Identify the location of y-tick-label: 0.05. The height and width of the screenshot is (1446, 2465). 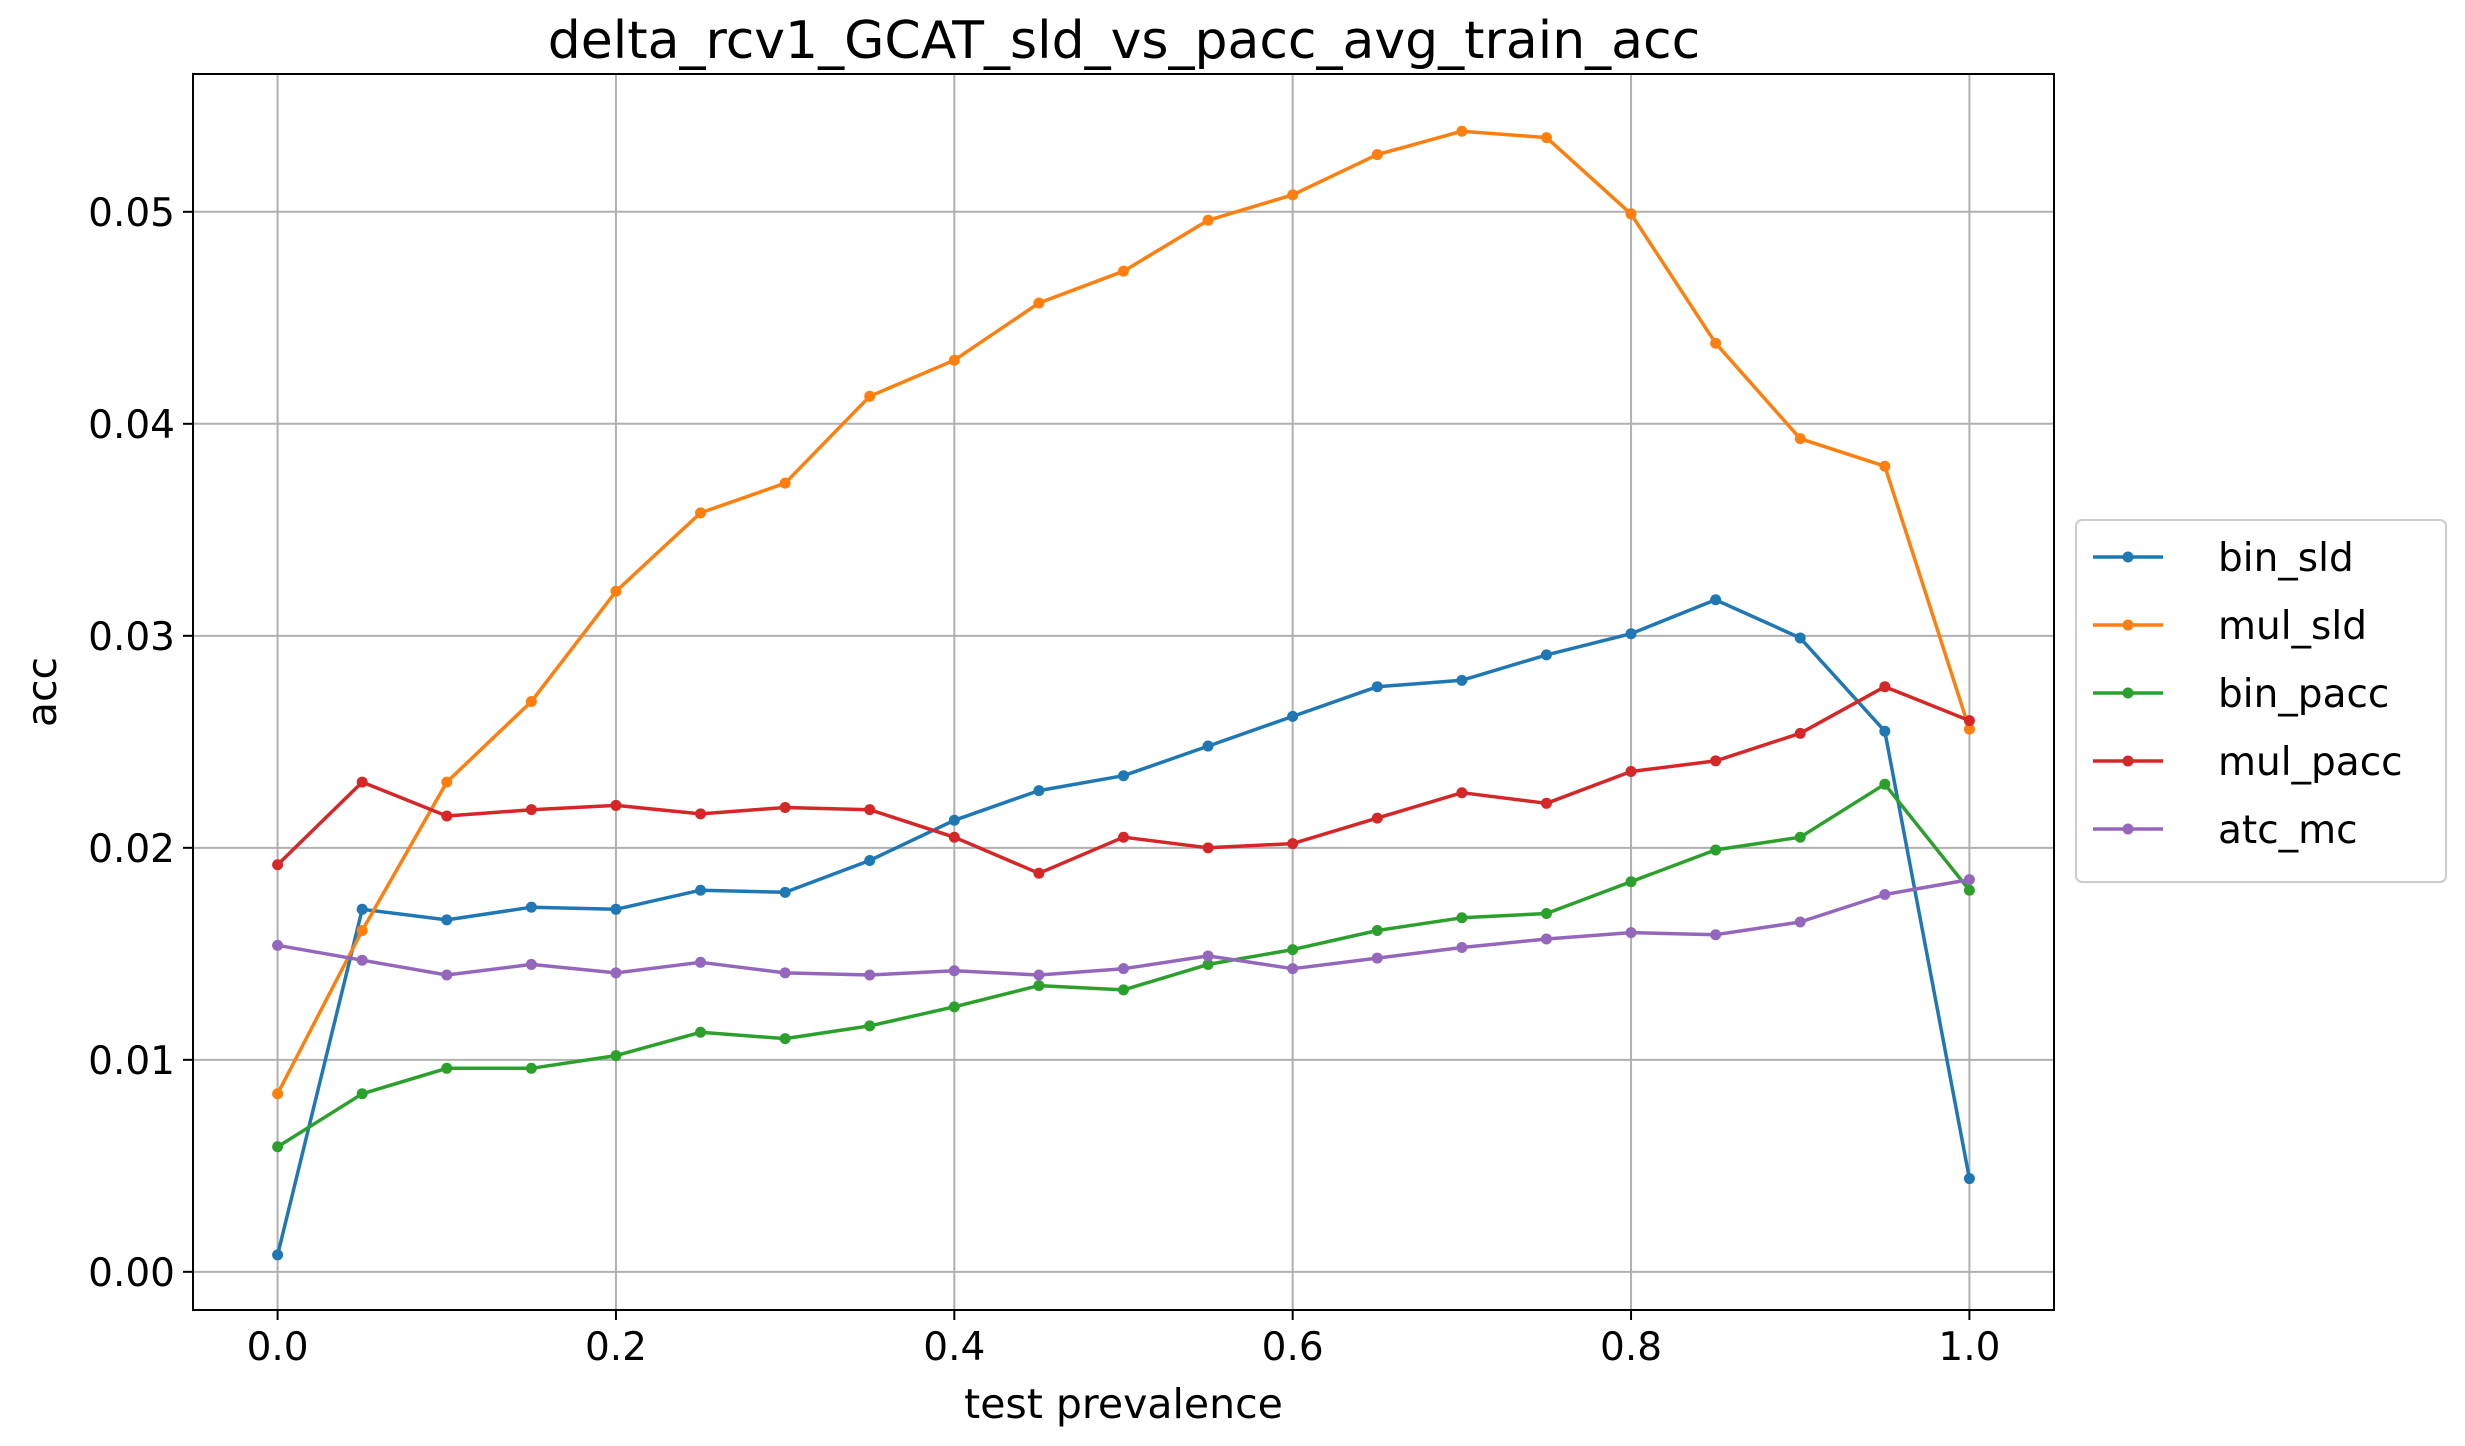
(131, 213).